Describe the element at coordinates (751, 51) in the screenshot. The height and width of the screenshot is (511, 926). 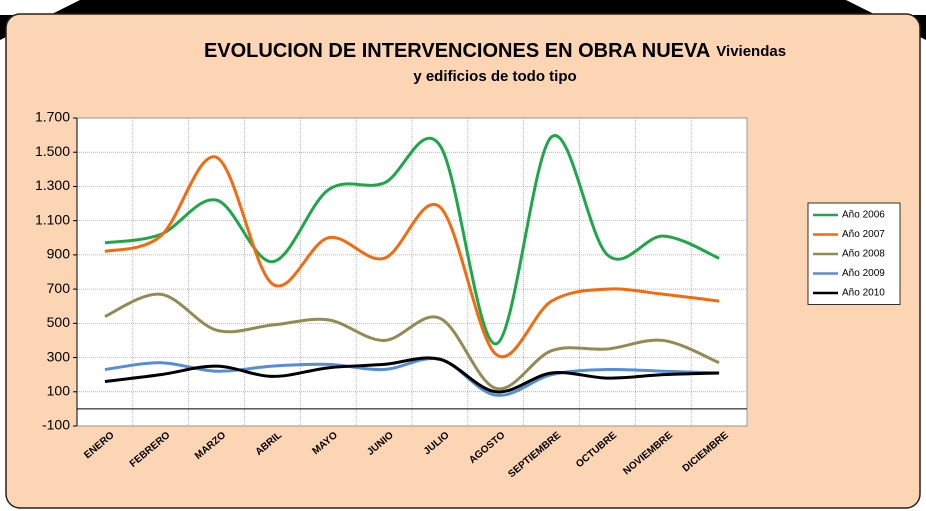
I see `chart-subtitle: Viviendas` at that location.